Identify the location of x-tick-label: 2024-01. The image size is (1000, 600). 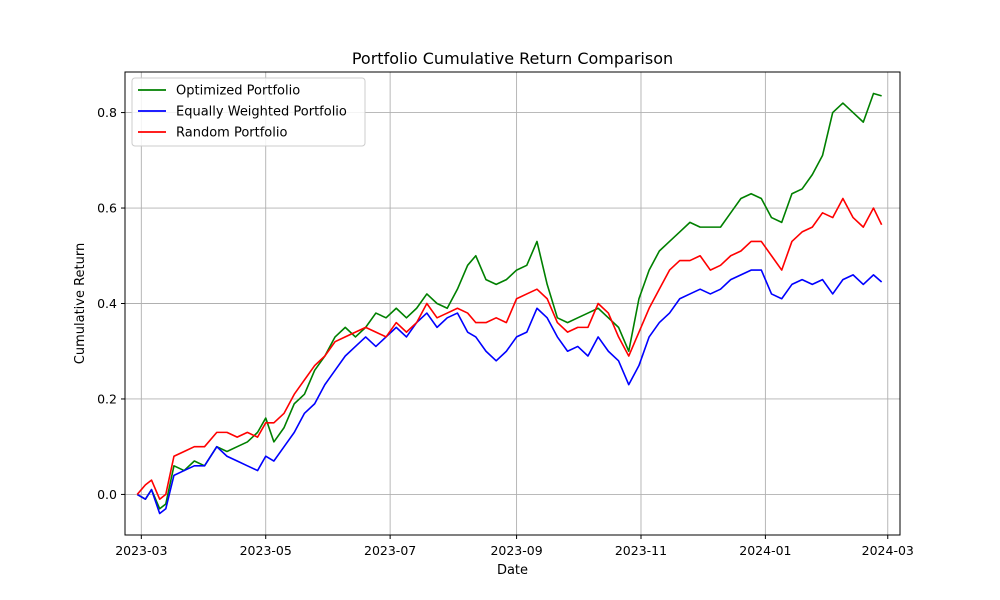
(765, 550).